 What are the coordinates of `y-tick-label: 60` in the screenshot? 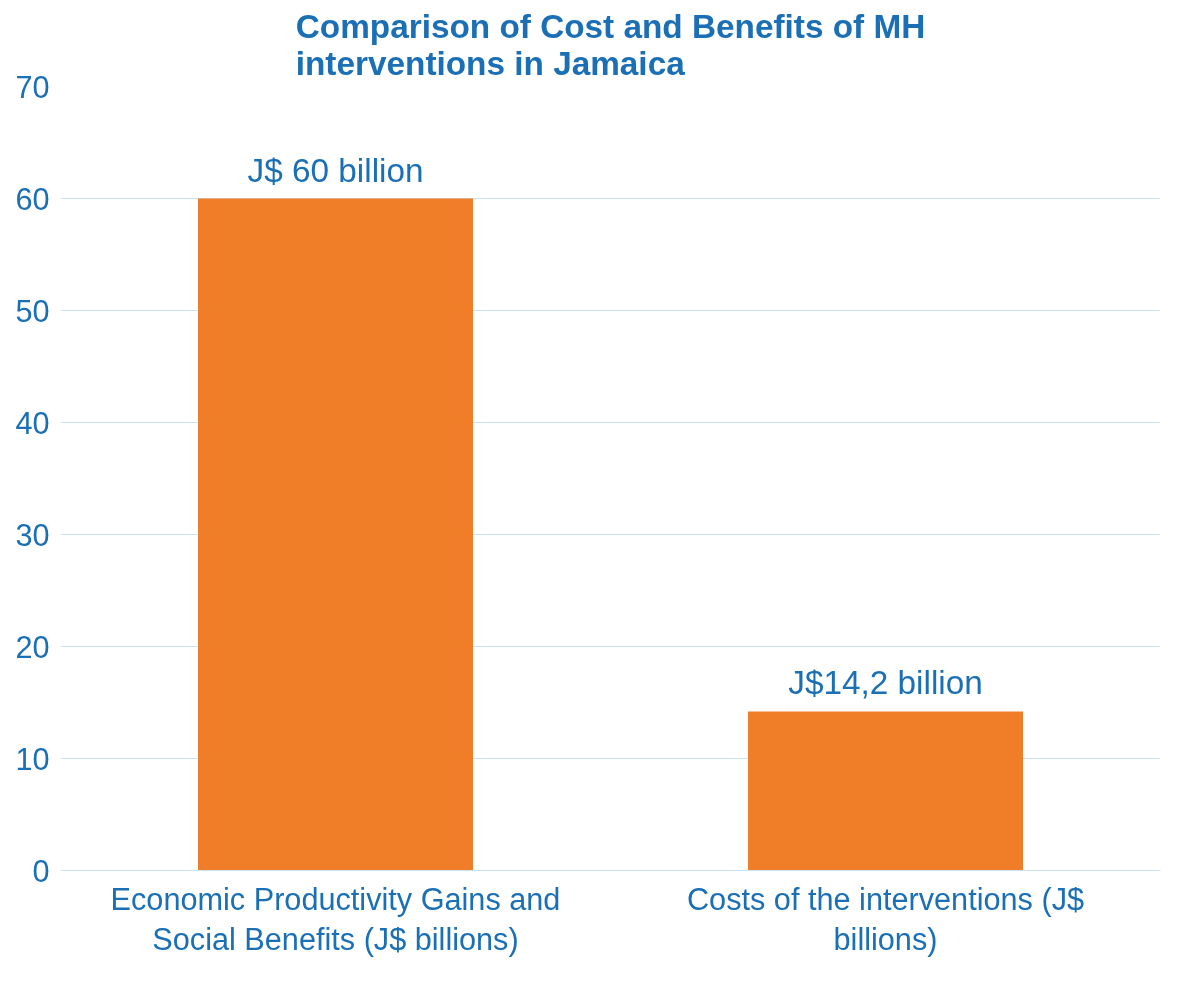 It's located at (32, 198).